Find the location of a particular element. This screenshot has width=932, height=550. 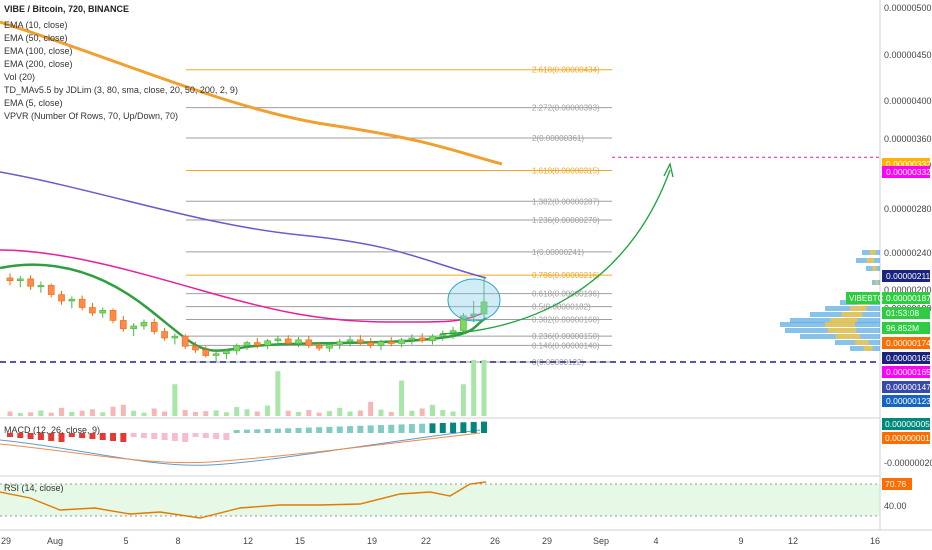

fib-level-label: 0.786(0.00000216) is located at coordinates (566, 275).